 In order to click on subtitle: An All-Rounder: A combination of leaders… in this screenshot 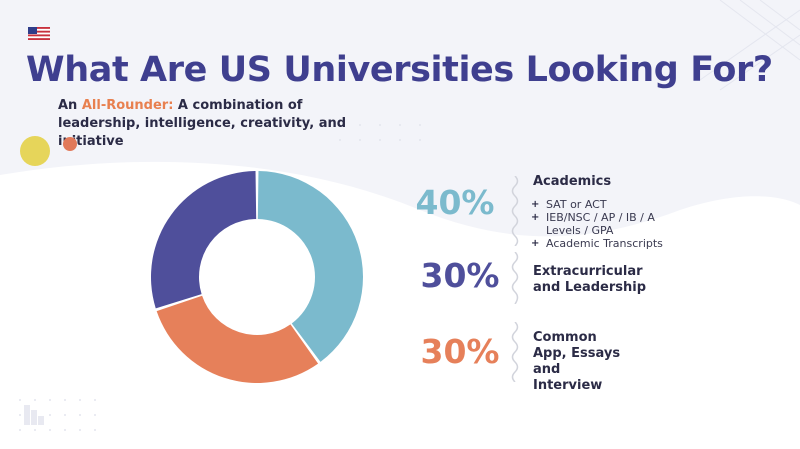, I will do `click(223, 124)`.